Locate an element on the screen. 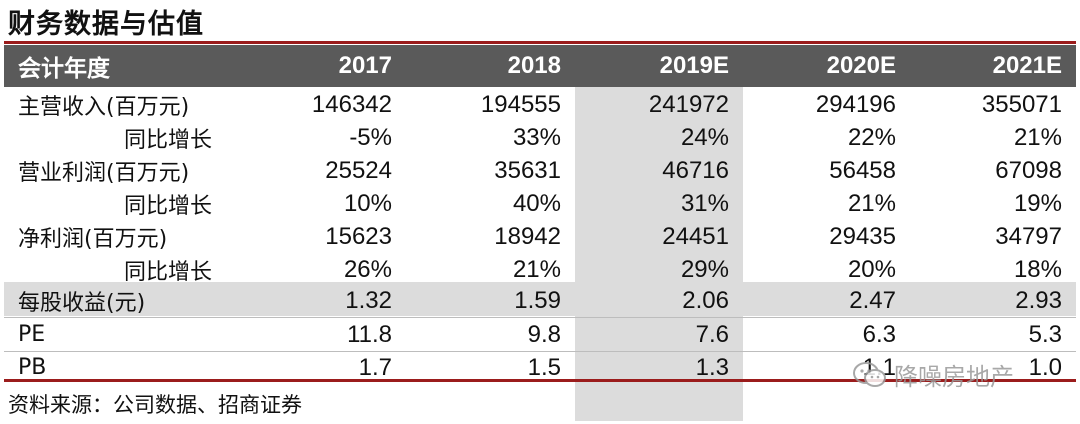  table-cell: 26% is located at coordinates (367, 269).